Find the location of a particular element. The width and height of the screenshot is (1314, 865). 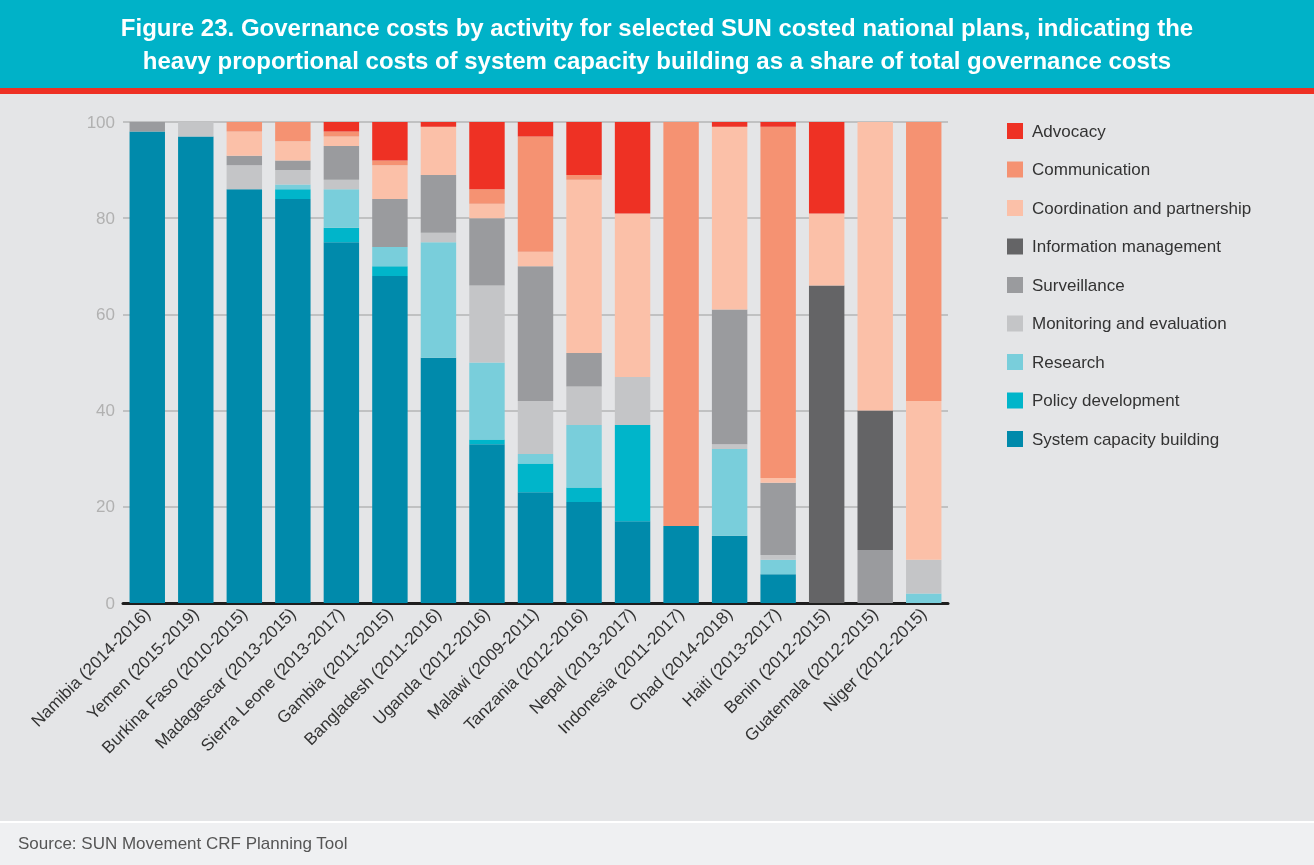

source-note: Source: SUN Movement CRF Planning Tool is located at coordinates (183, 844).